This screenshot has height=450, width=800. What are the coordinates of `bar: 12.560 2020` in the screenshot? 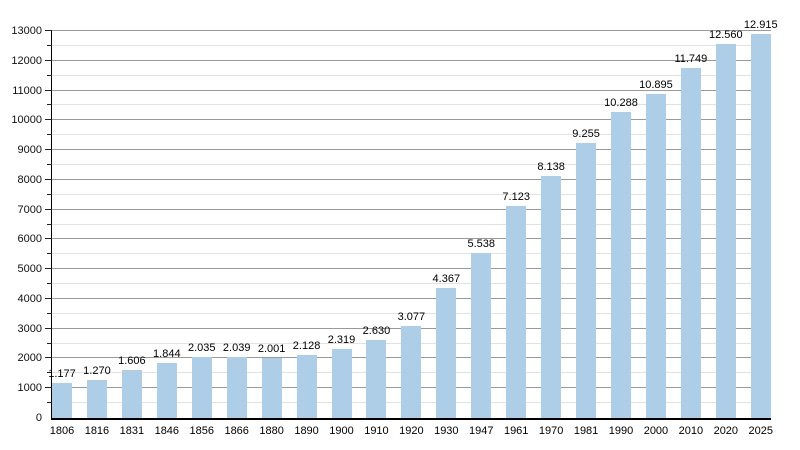 It's located at (726, 233).